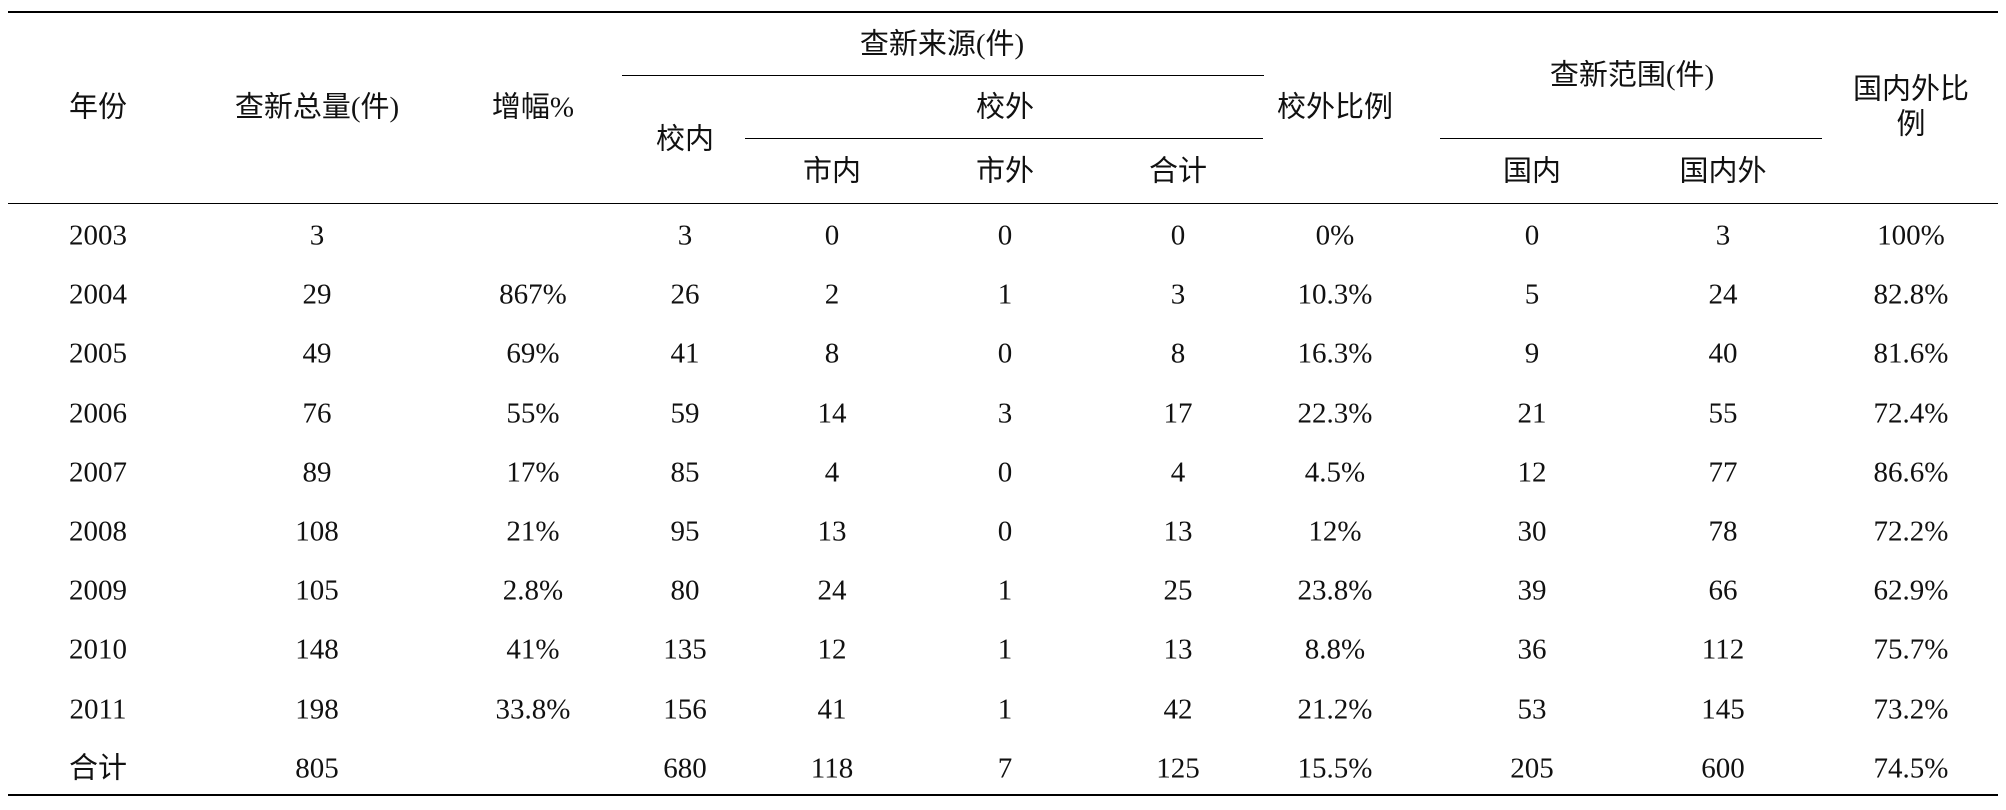 The height and width of the screenshot is (810, 2006). What do you see at coordinates (1911, 649) in the screenshot?
I see `cell-dom-foreign-ratio: 75.7%` at bounding box center [1911, 649].